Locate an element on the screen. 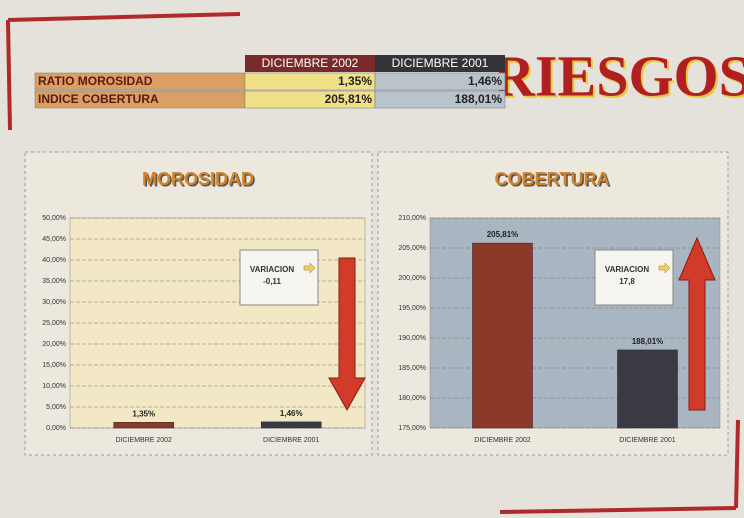 This screenshot has height=518, width=744. y-tick-label: 10,00% is located at coordinates (54, 386).